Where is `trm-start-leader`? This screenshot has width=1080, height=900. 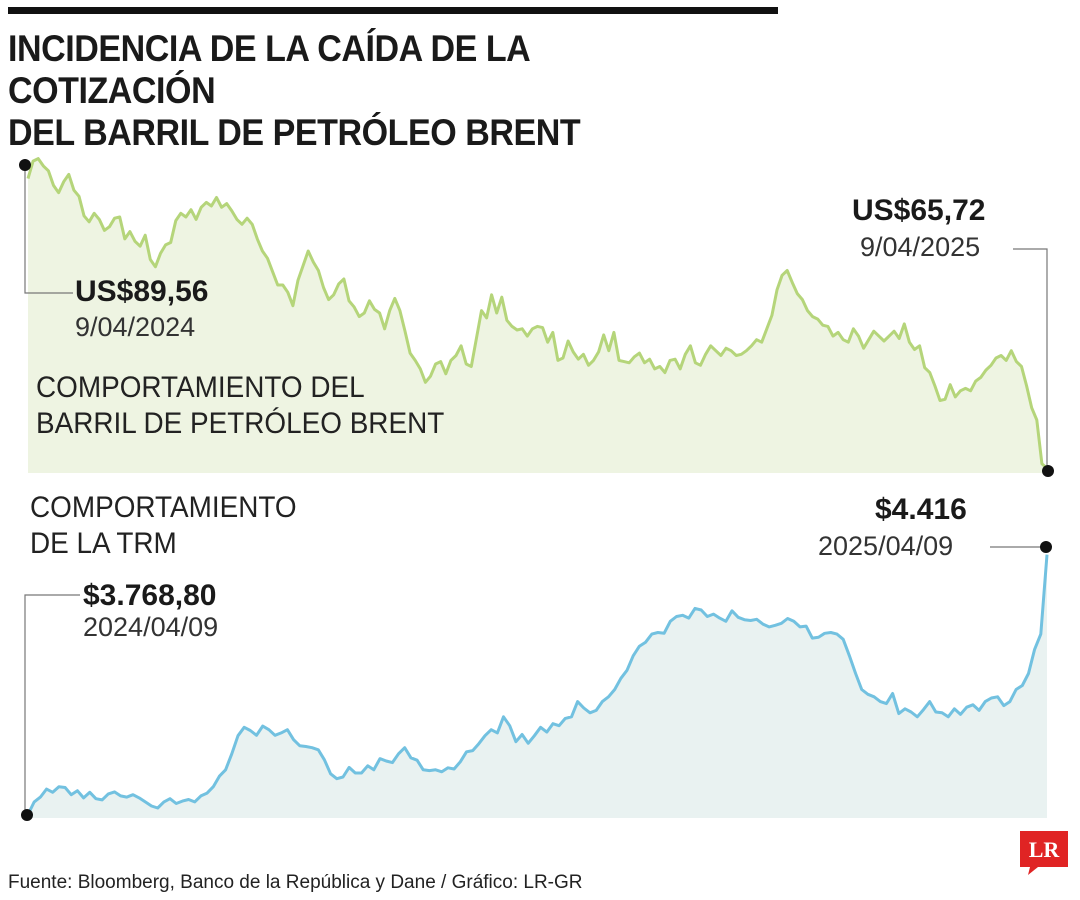
trm-start-leader is located at coordinates (52, 703).